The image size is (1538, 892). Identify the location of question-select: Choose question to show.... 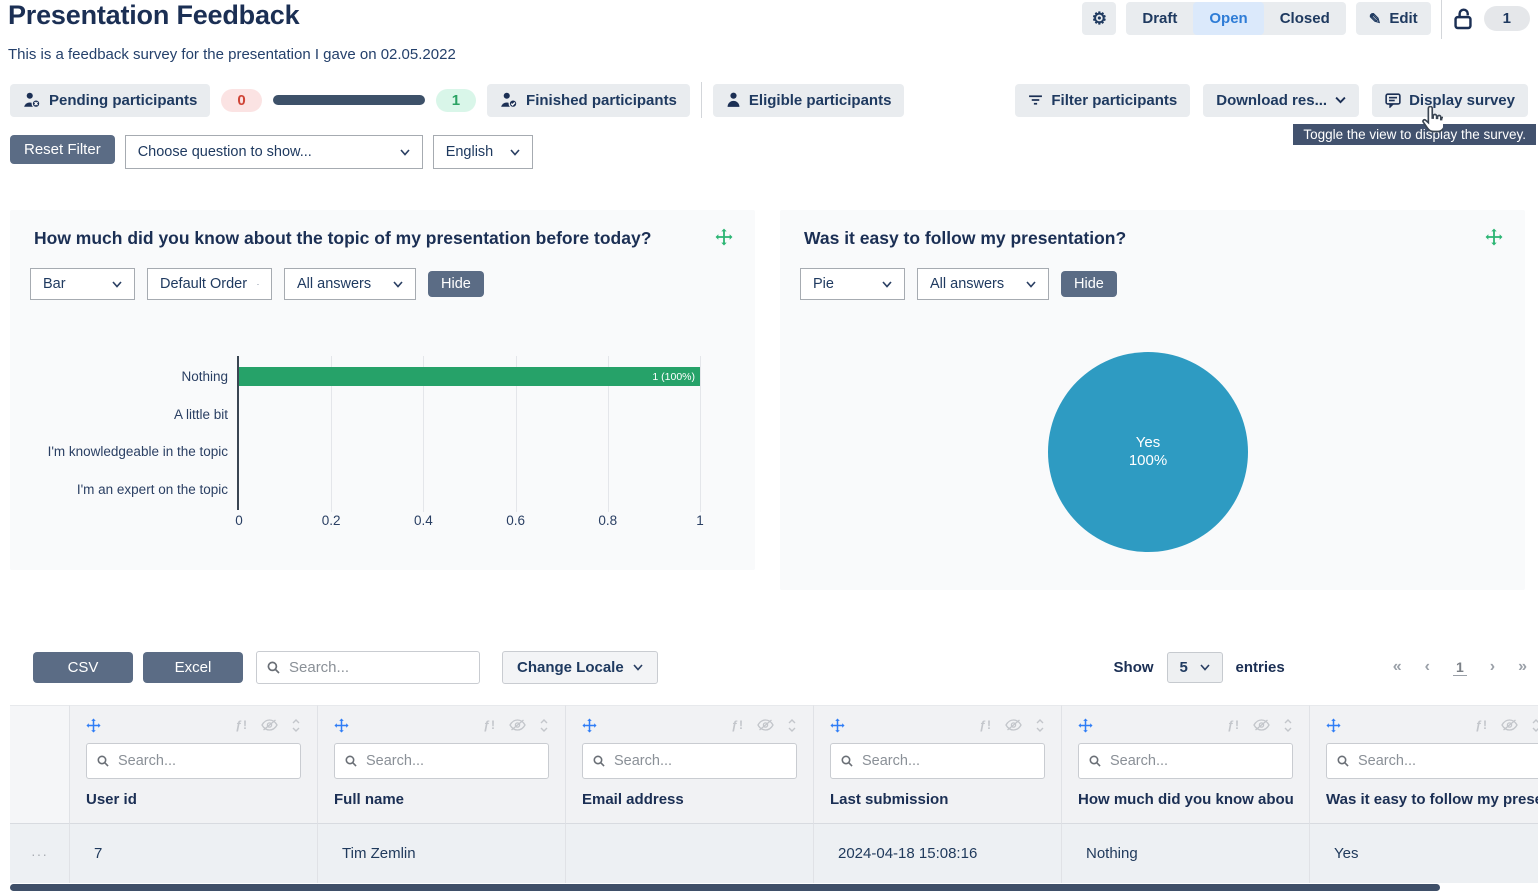
(273, 152).